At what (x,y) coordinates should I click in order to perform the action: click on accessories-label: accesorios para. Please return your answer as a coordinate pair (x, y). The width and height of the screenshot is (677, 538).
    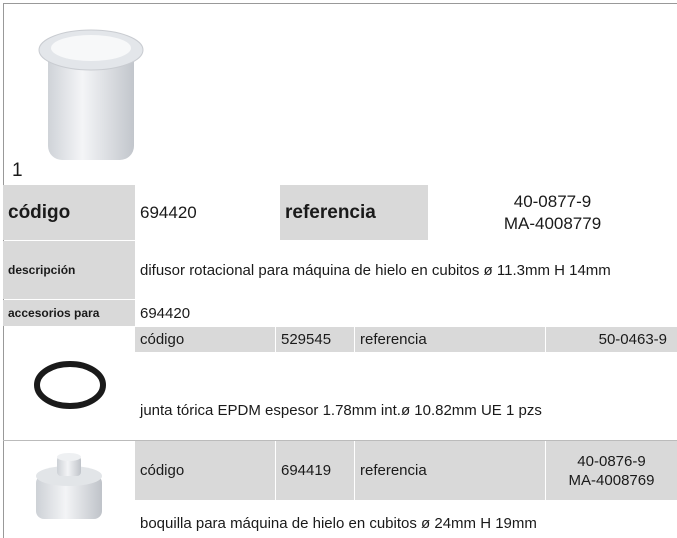
    Looking at the image, I should click on (69, 313).